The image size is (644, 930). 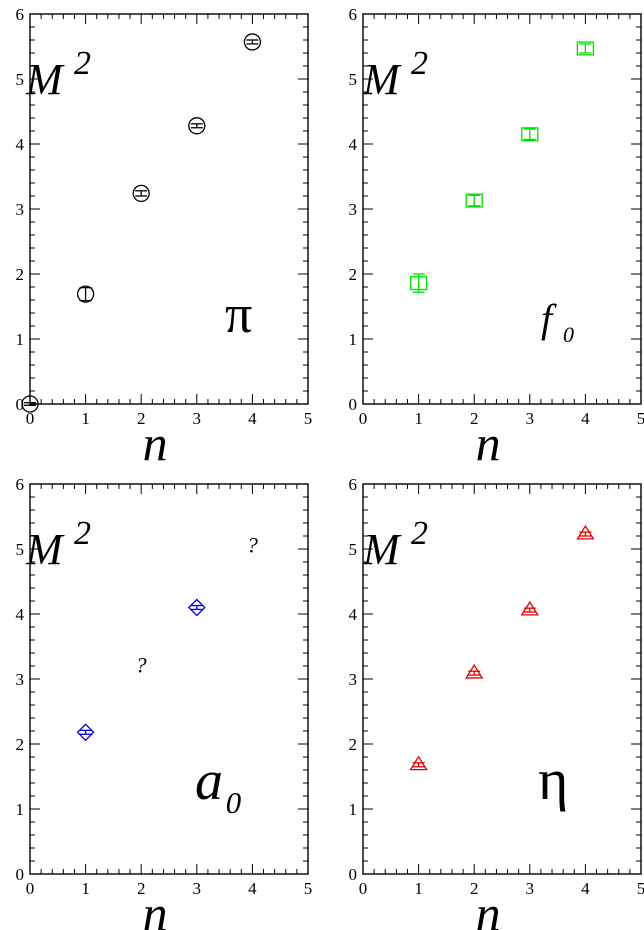 What do you see at coordinates (553, 779) in the screenshot?
I see `panel-label: η` at bounding box center [553, 779].